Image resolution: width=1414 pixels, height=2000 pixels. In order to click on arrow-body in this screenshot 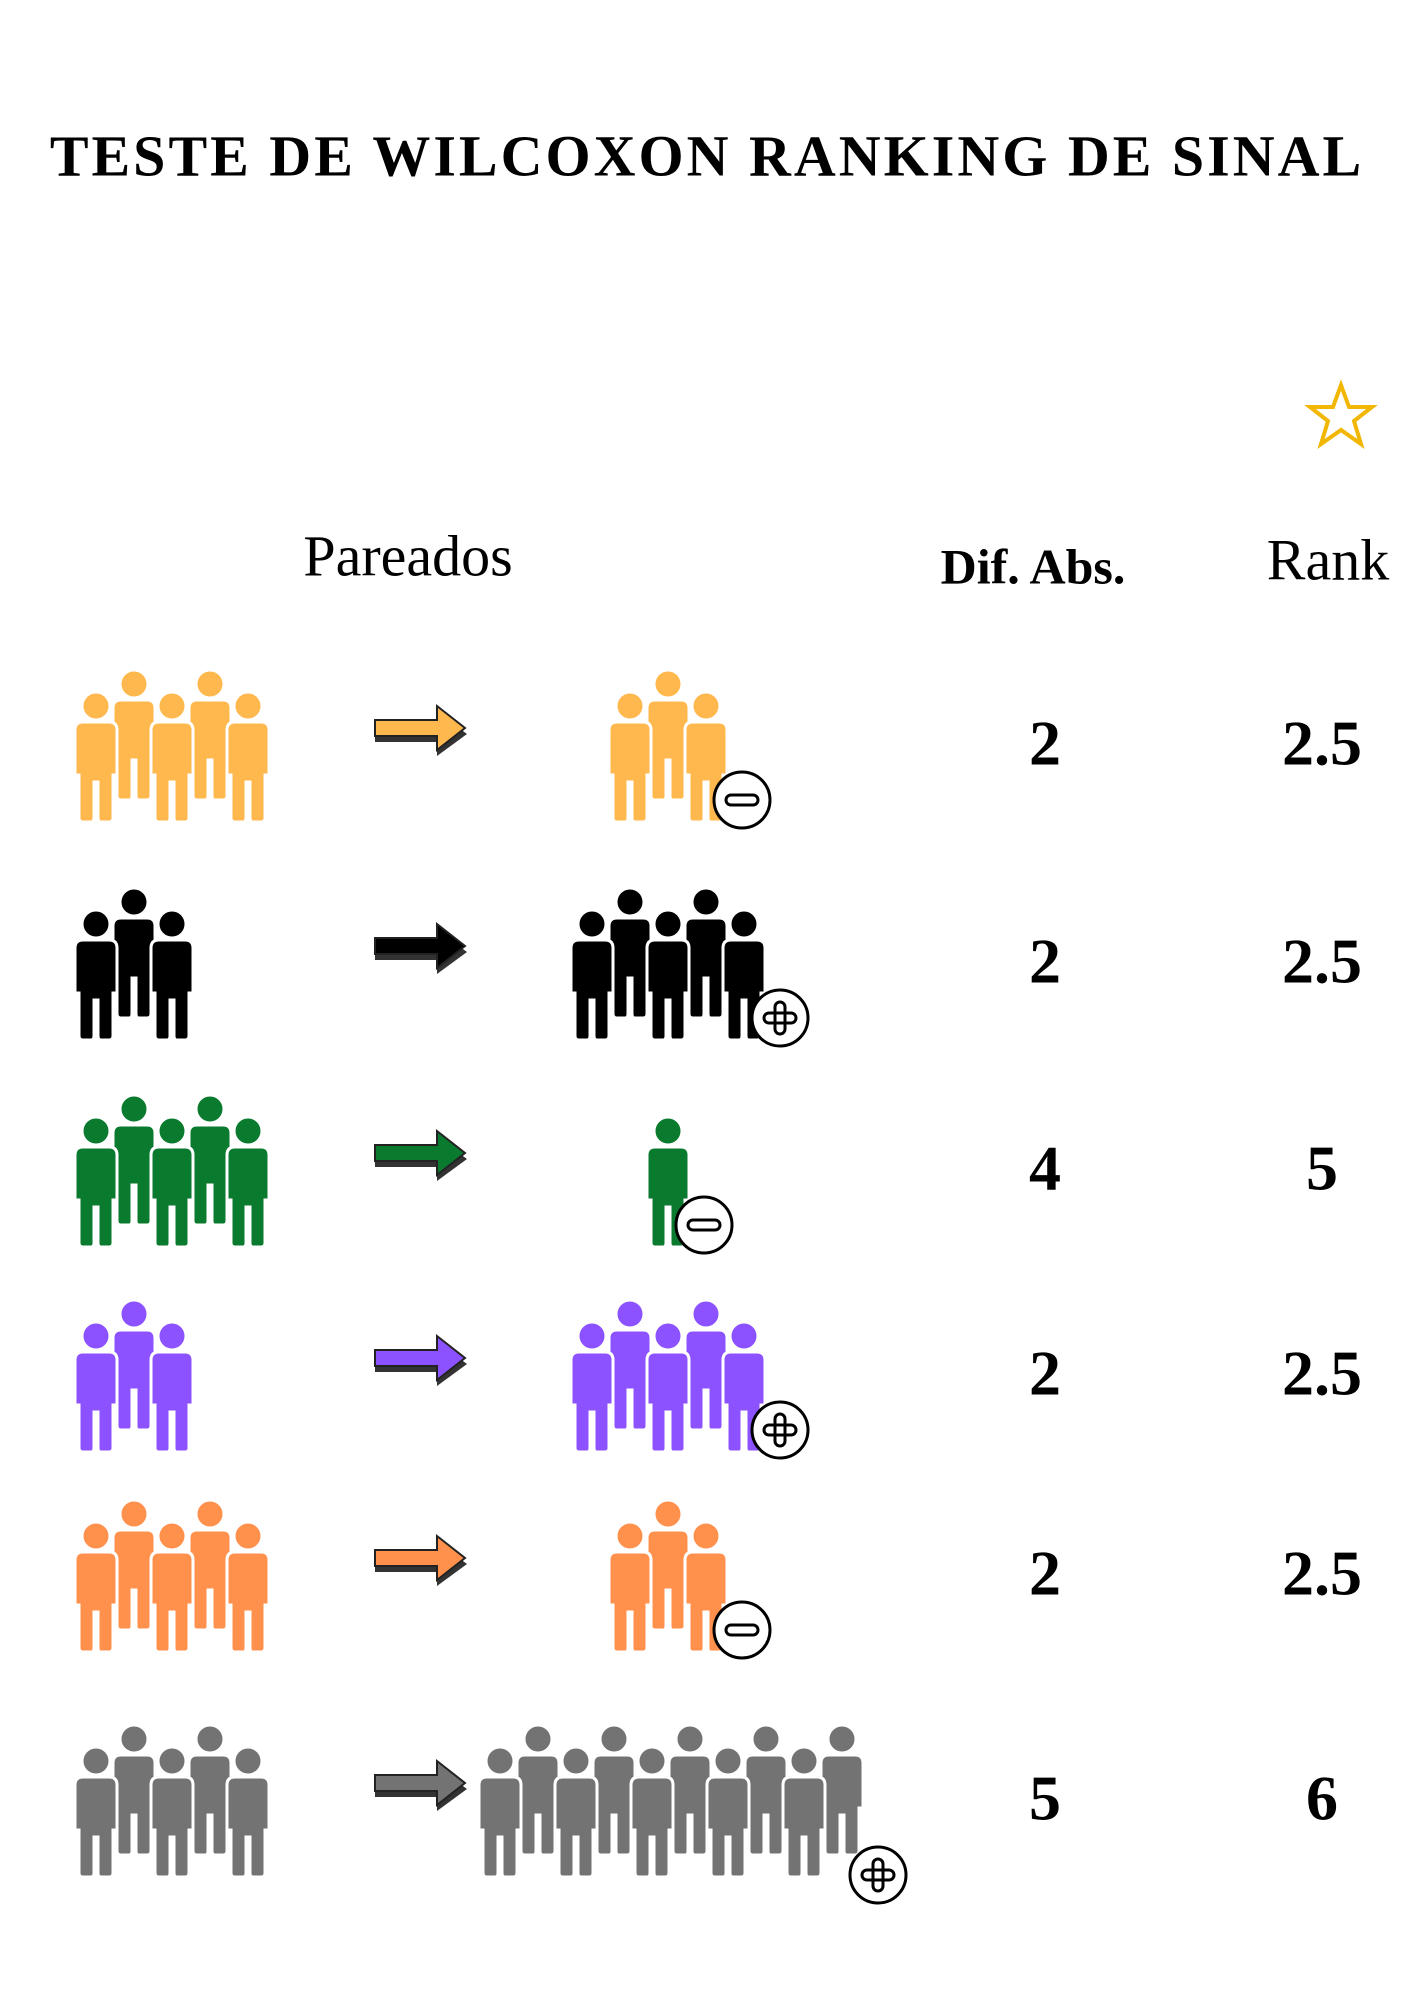, I will do `click(420, 1558)`.